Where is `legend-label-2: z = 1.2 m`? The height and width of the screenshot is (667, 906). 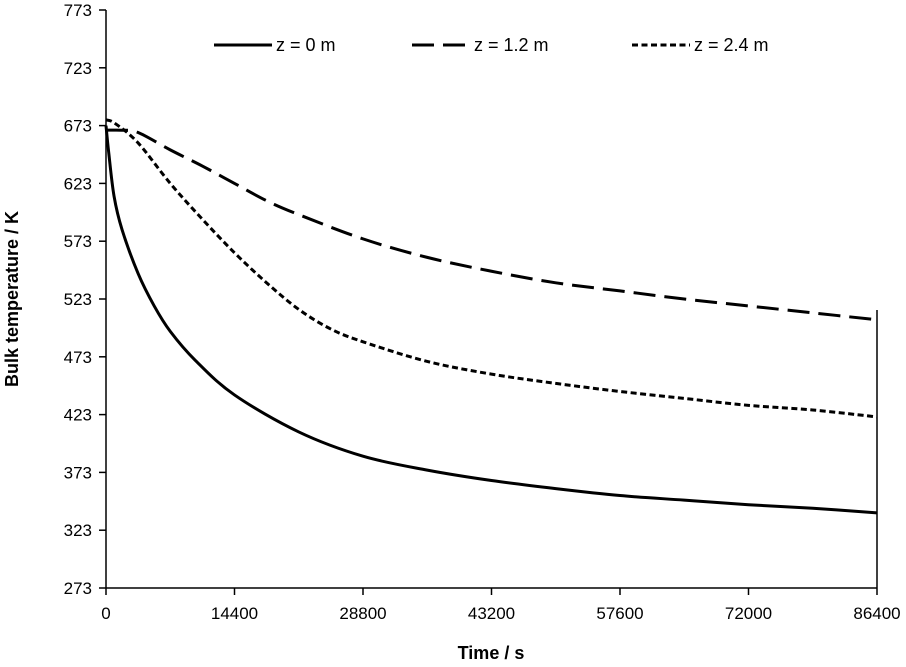
legend-label-2: z = 1.2 m is located at coordinates (511, 45).